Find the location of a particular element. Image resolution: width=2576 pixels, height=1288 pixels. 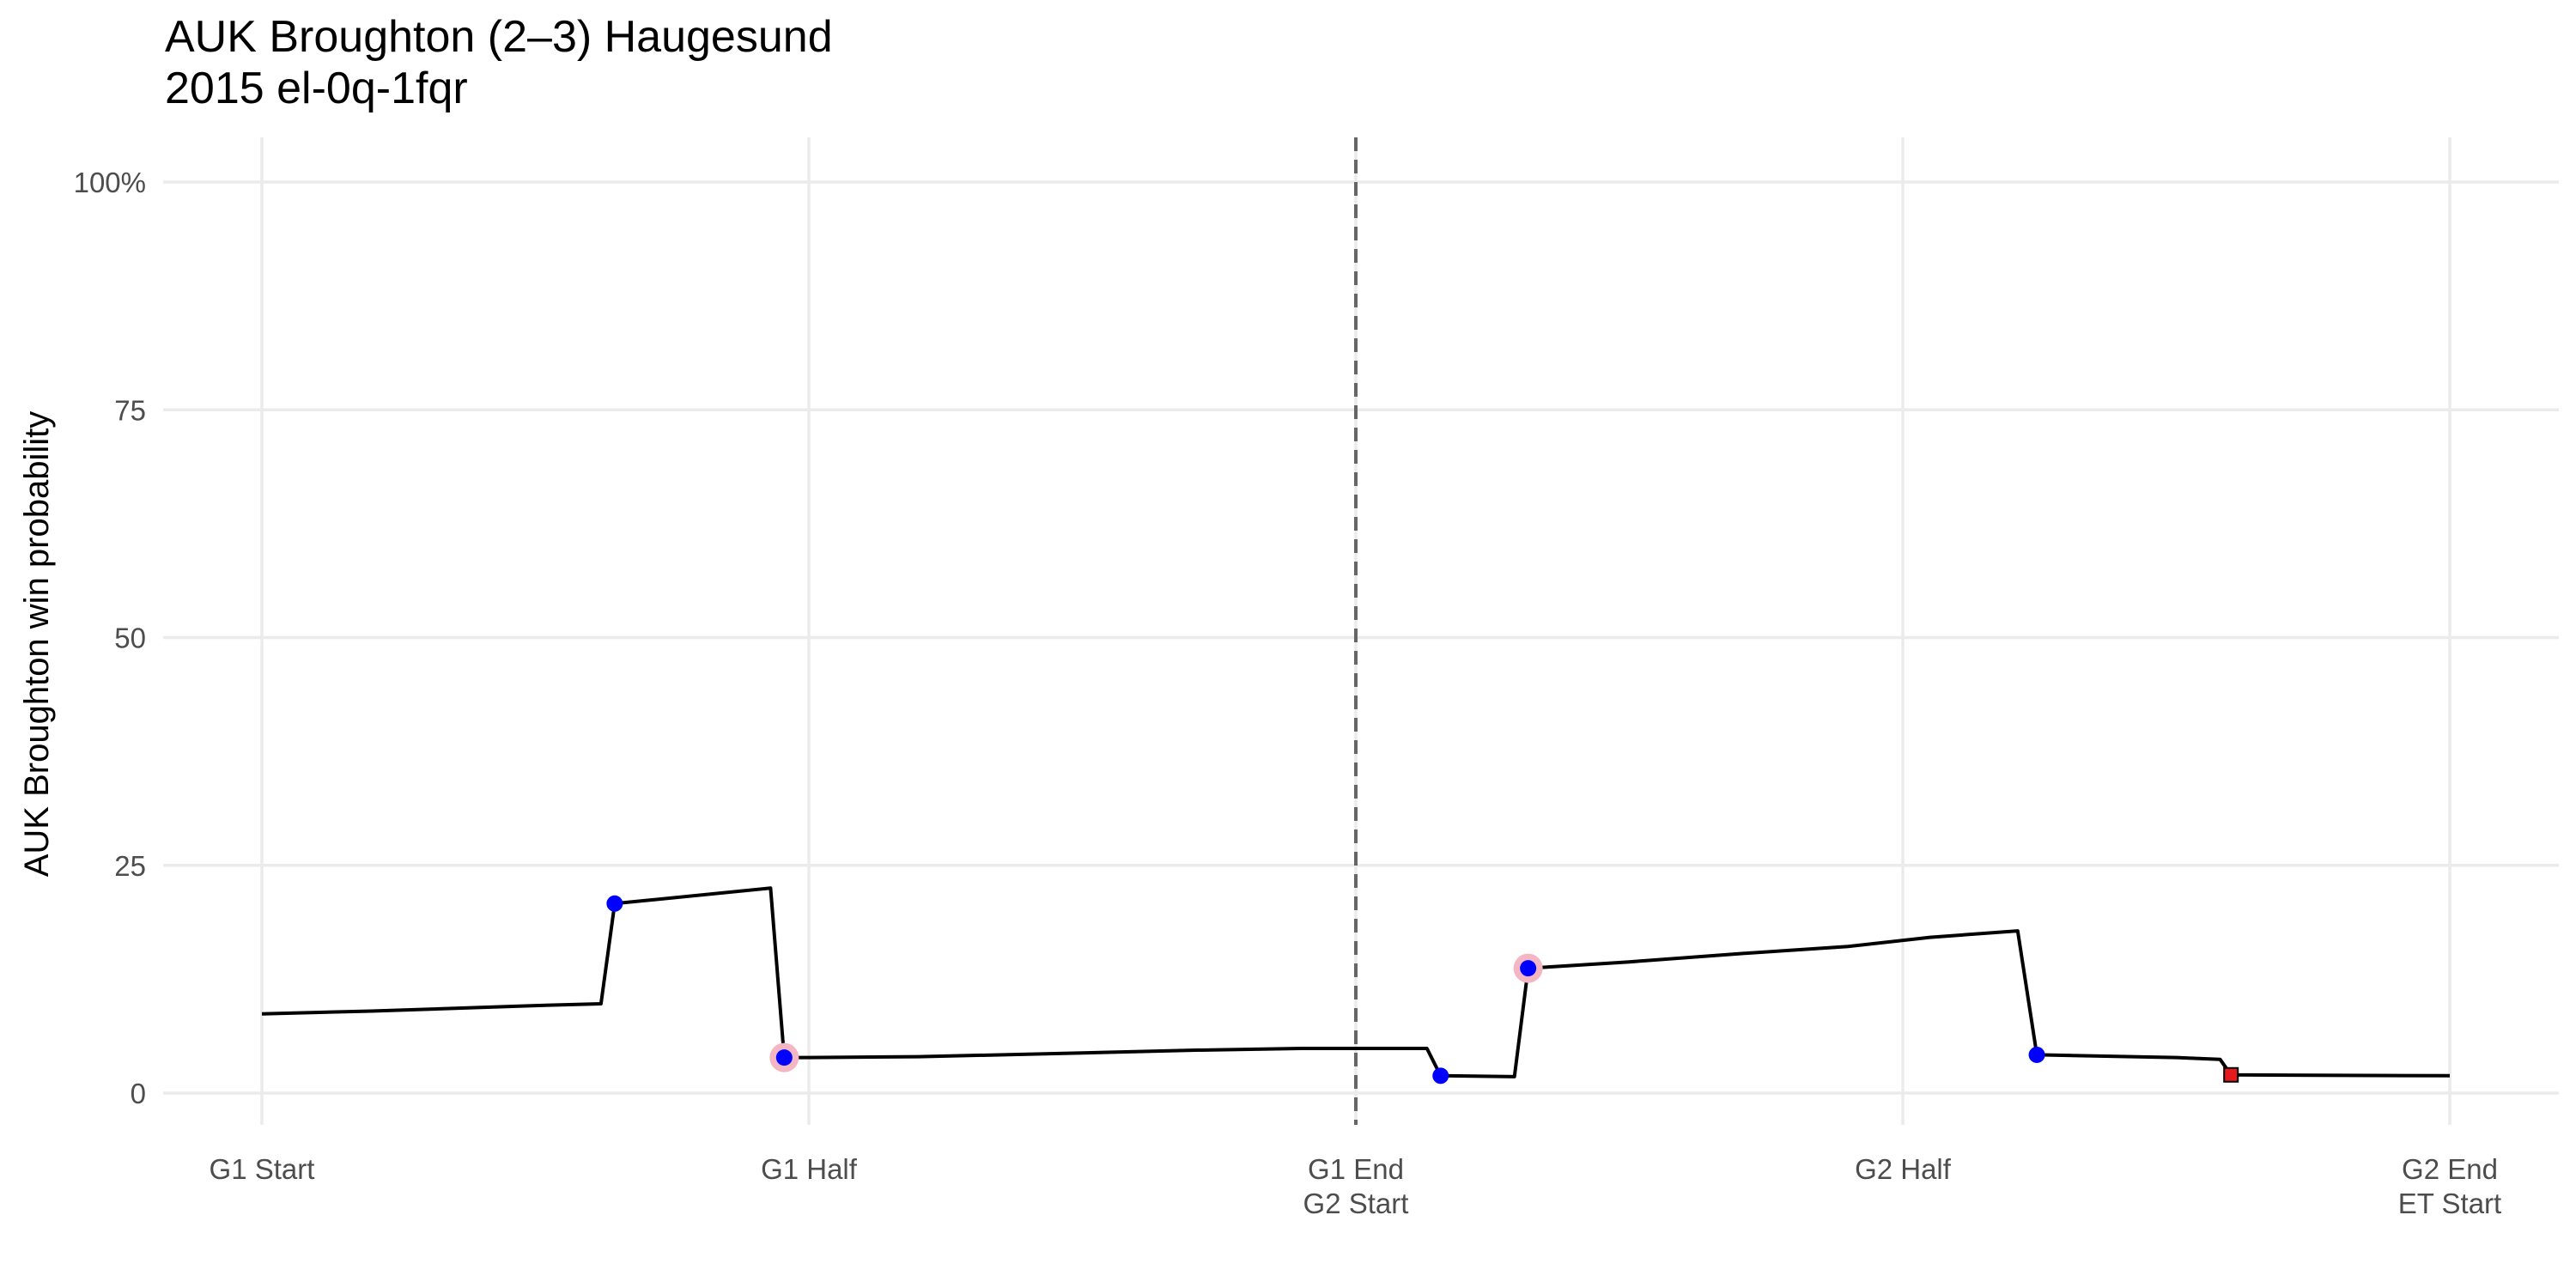

x-tick-label: G2 End is located at coordinates (2450, 1169).